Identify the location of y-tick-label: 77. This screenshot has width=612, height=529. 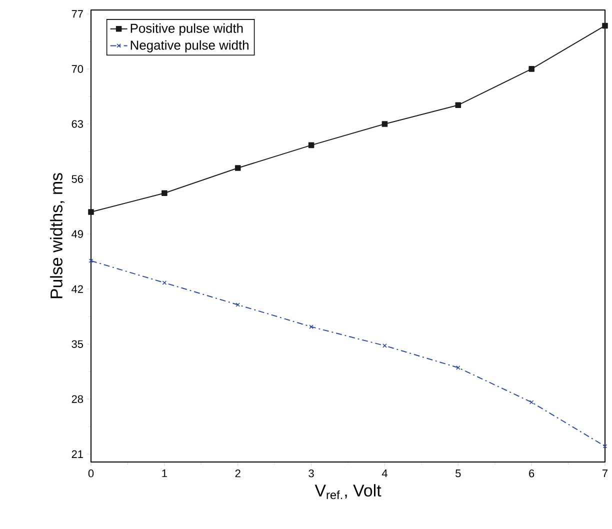
(77, 14).